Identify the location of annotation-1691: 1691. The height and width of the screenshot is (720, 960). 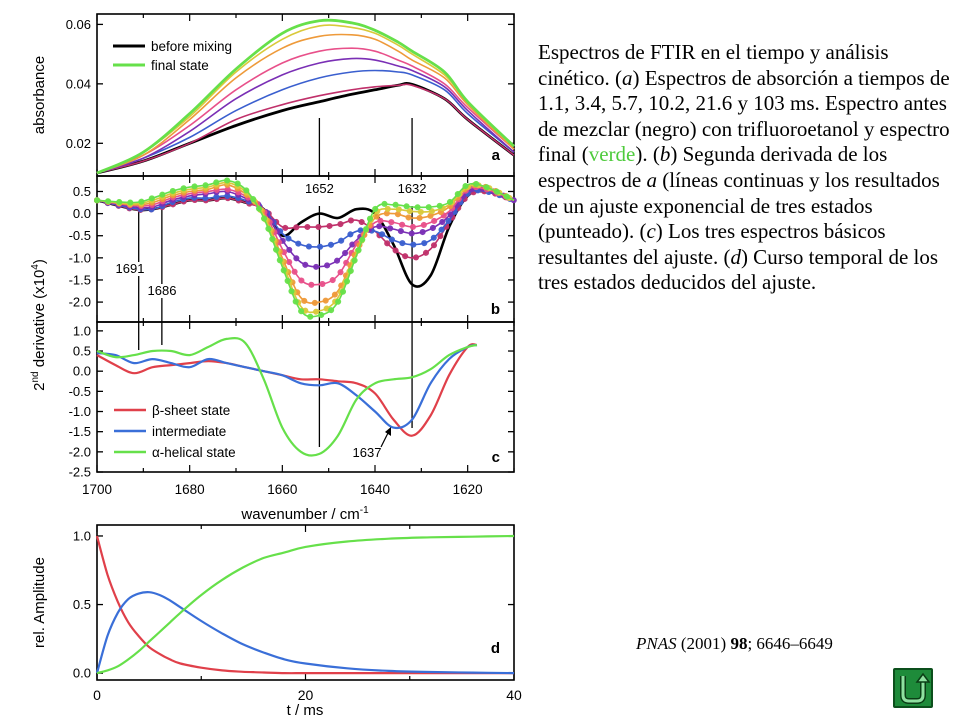
(130, 268).